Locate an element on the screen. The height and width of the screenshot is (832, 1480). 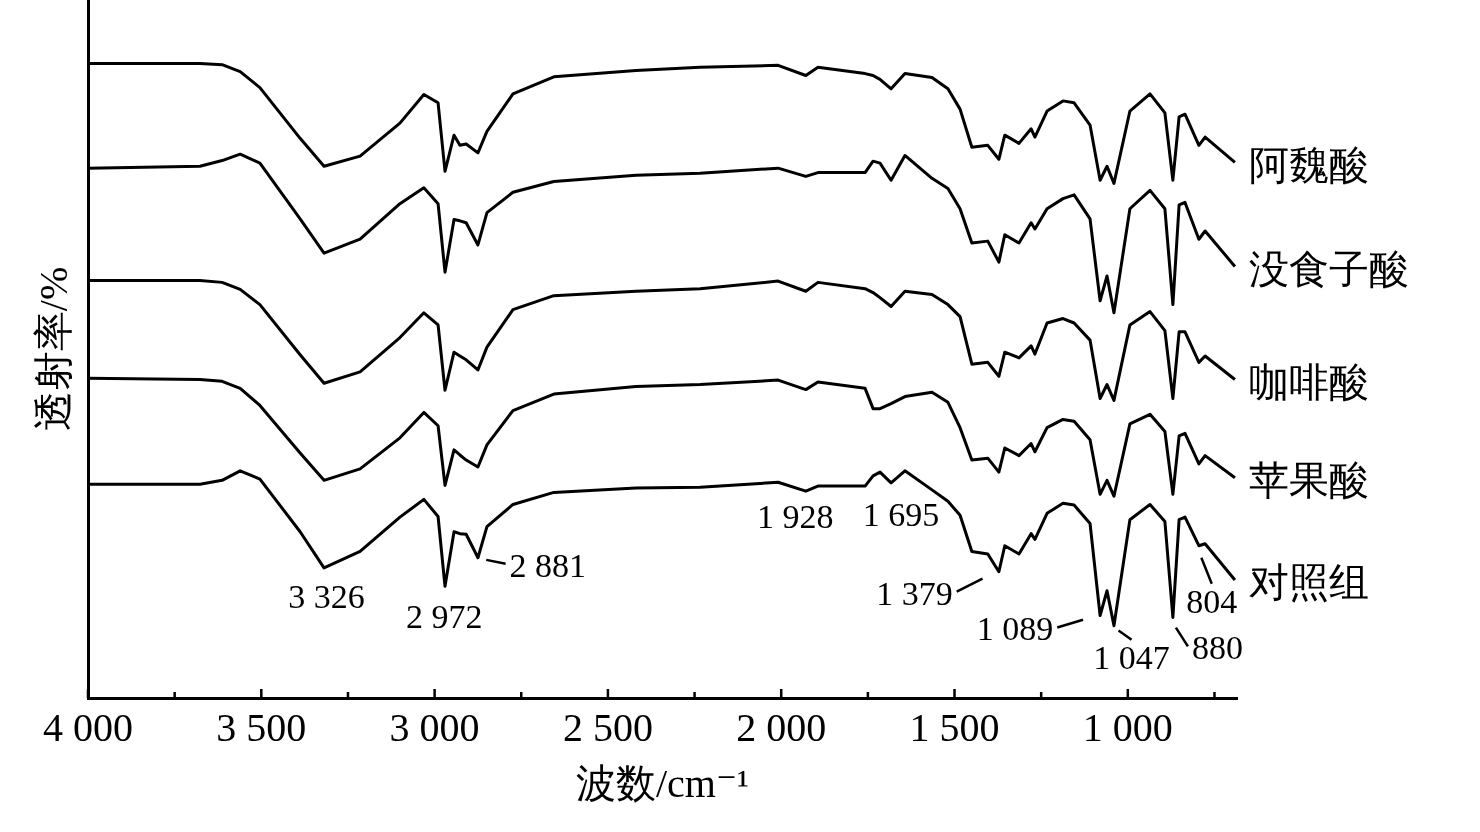
x-tick-label: 2 000 is located at coordinates (781, 727).